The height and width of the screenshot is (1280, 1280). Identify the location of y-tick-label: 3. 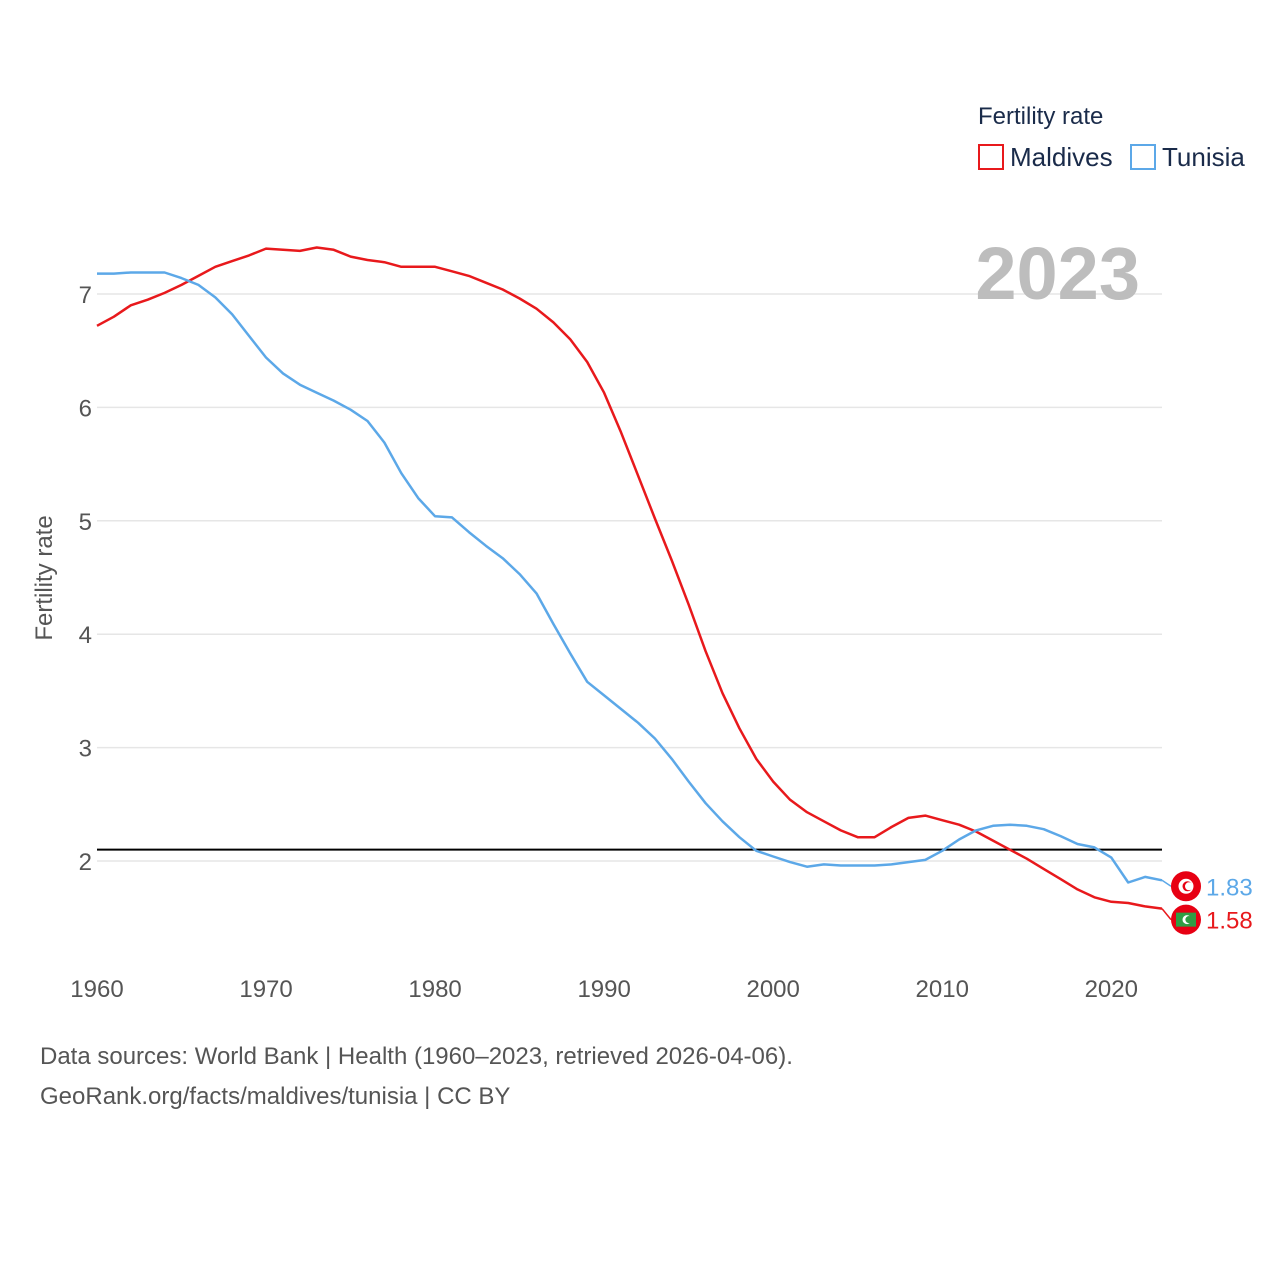
(85, 749).